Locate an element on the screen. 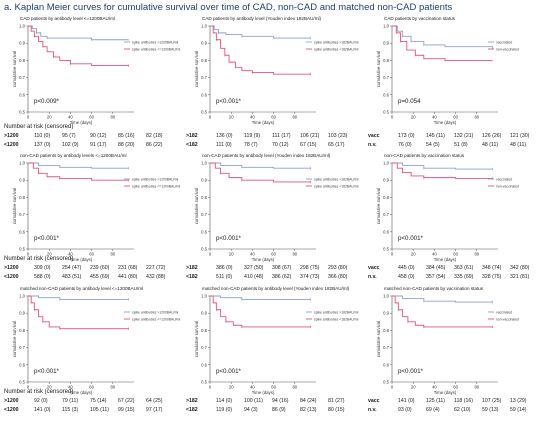  risk-cell: 227 (72) is located at coordinates (156, 268).